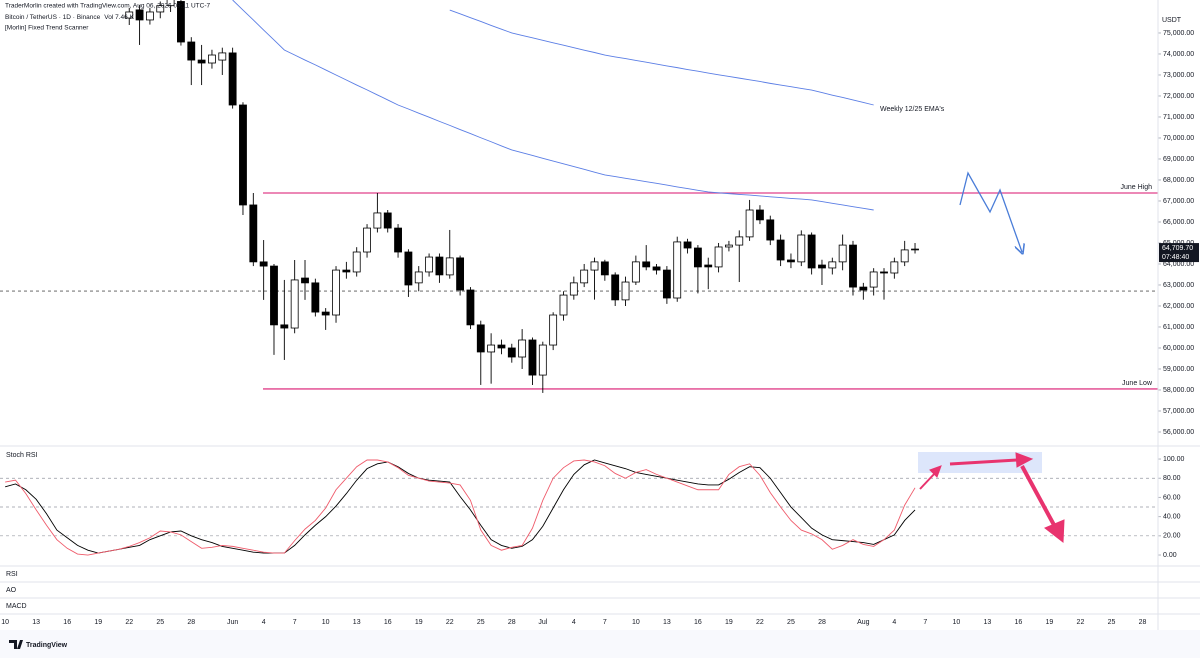  Describe the element at coordinates (1172, 536) in the screenshot. I see `y-tick-label: 20.00` at that location.